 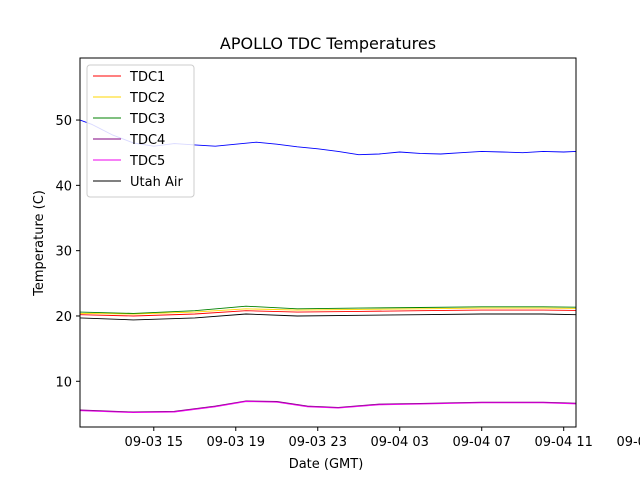 What do you see at coordinates (147, 77) in the screenshot?
I see `legend-label: TDC1` at bounding box center [147, 77].